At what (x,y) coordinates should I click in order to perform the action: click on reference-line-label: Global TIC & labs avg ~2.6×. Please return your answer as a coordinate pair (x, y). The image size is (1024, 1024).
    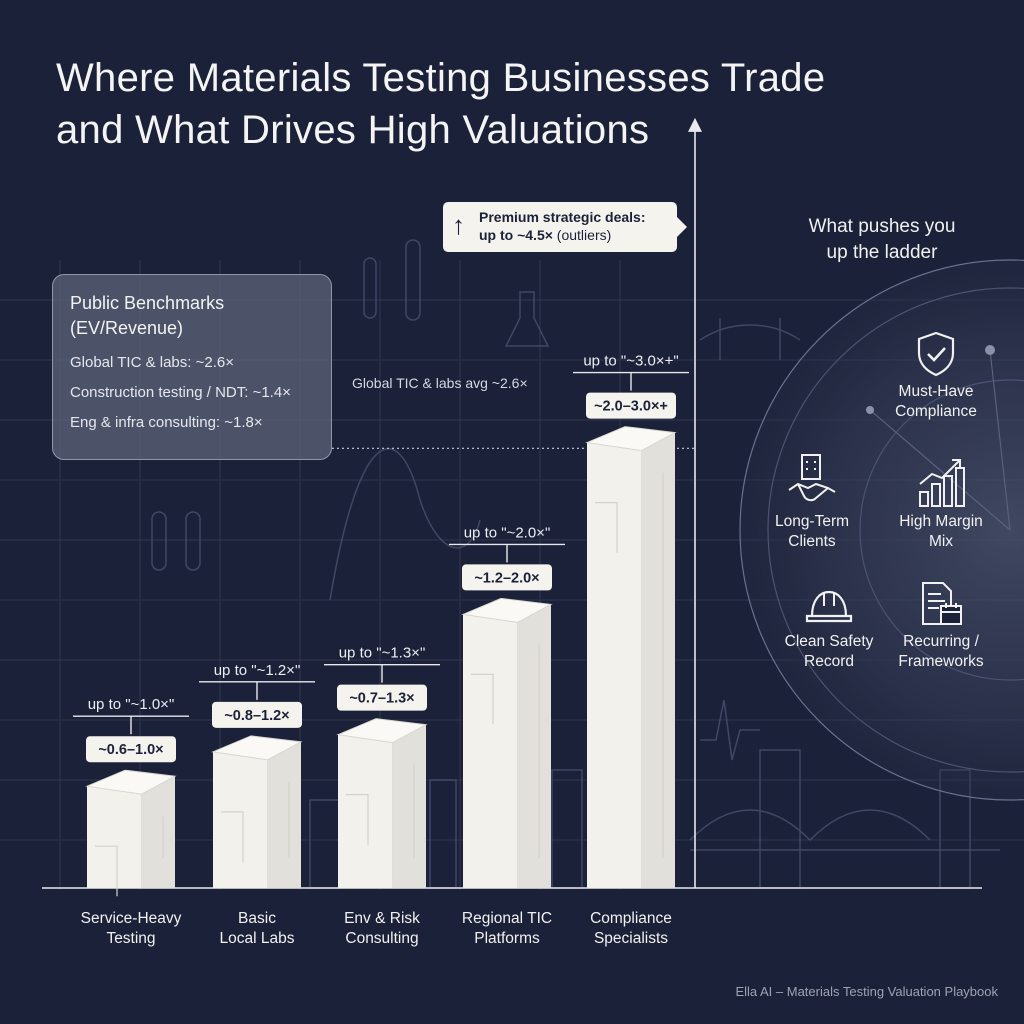
    Looking at the image, I should click on (440, 383).